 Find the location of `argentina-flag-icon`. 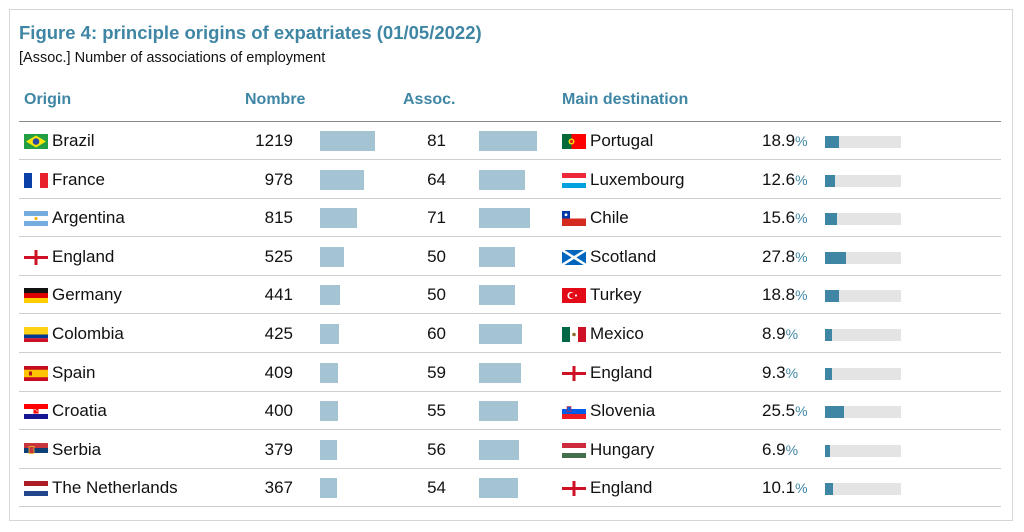

argentina-flag-icon is located at coordinates (36, 219).